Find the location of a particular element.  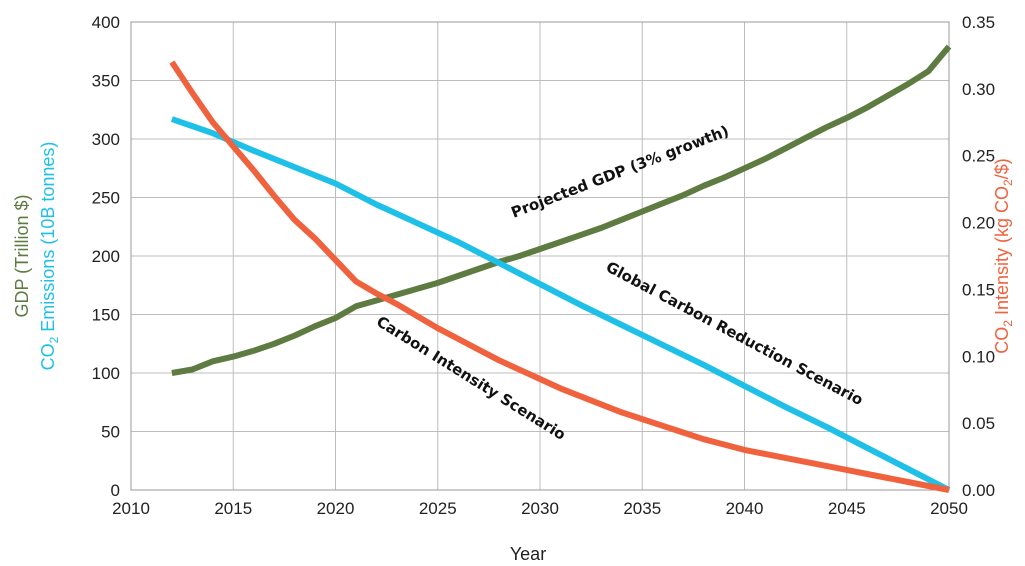

y-left-tick-label: 100 is located at coordinates (106, 373).